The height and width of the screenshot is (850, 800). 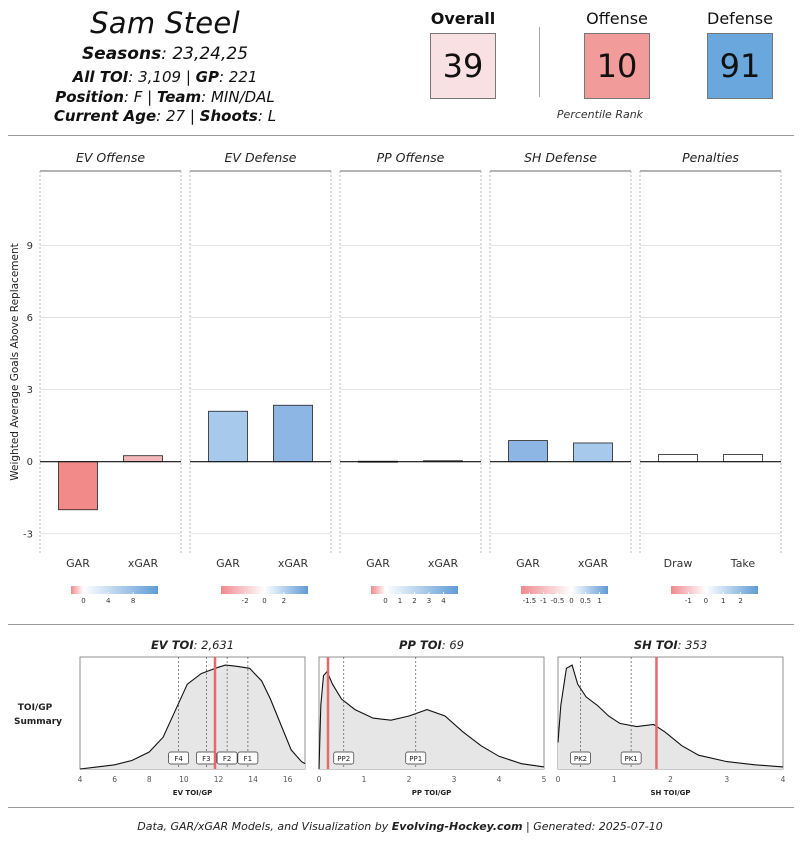 What do you see at coordinates (710, 377) in the screenshot?
I see `gar-panel: Penalties Draw Take -1 0 1 2` at bounding box center [710, 377].